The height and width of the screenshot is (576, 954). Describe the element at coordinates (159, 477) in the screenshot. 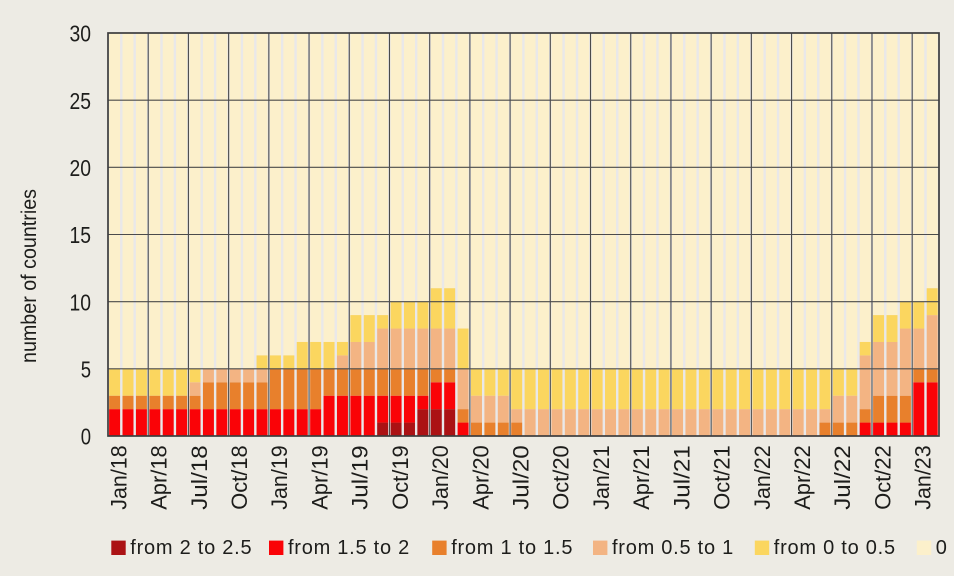

I see `svg-text: Apr/18` at that location.